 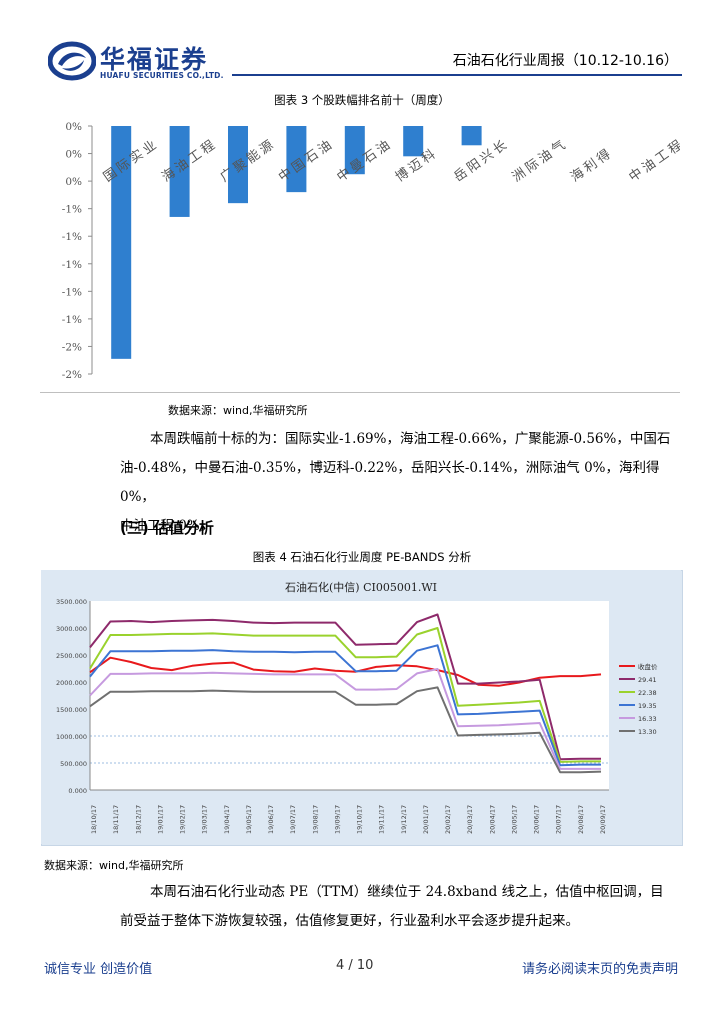 I want to click on y-tick-label: 0.000, so click(x=77, y=791).